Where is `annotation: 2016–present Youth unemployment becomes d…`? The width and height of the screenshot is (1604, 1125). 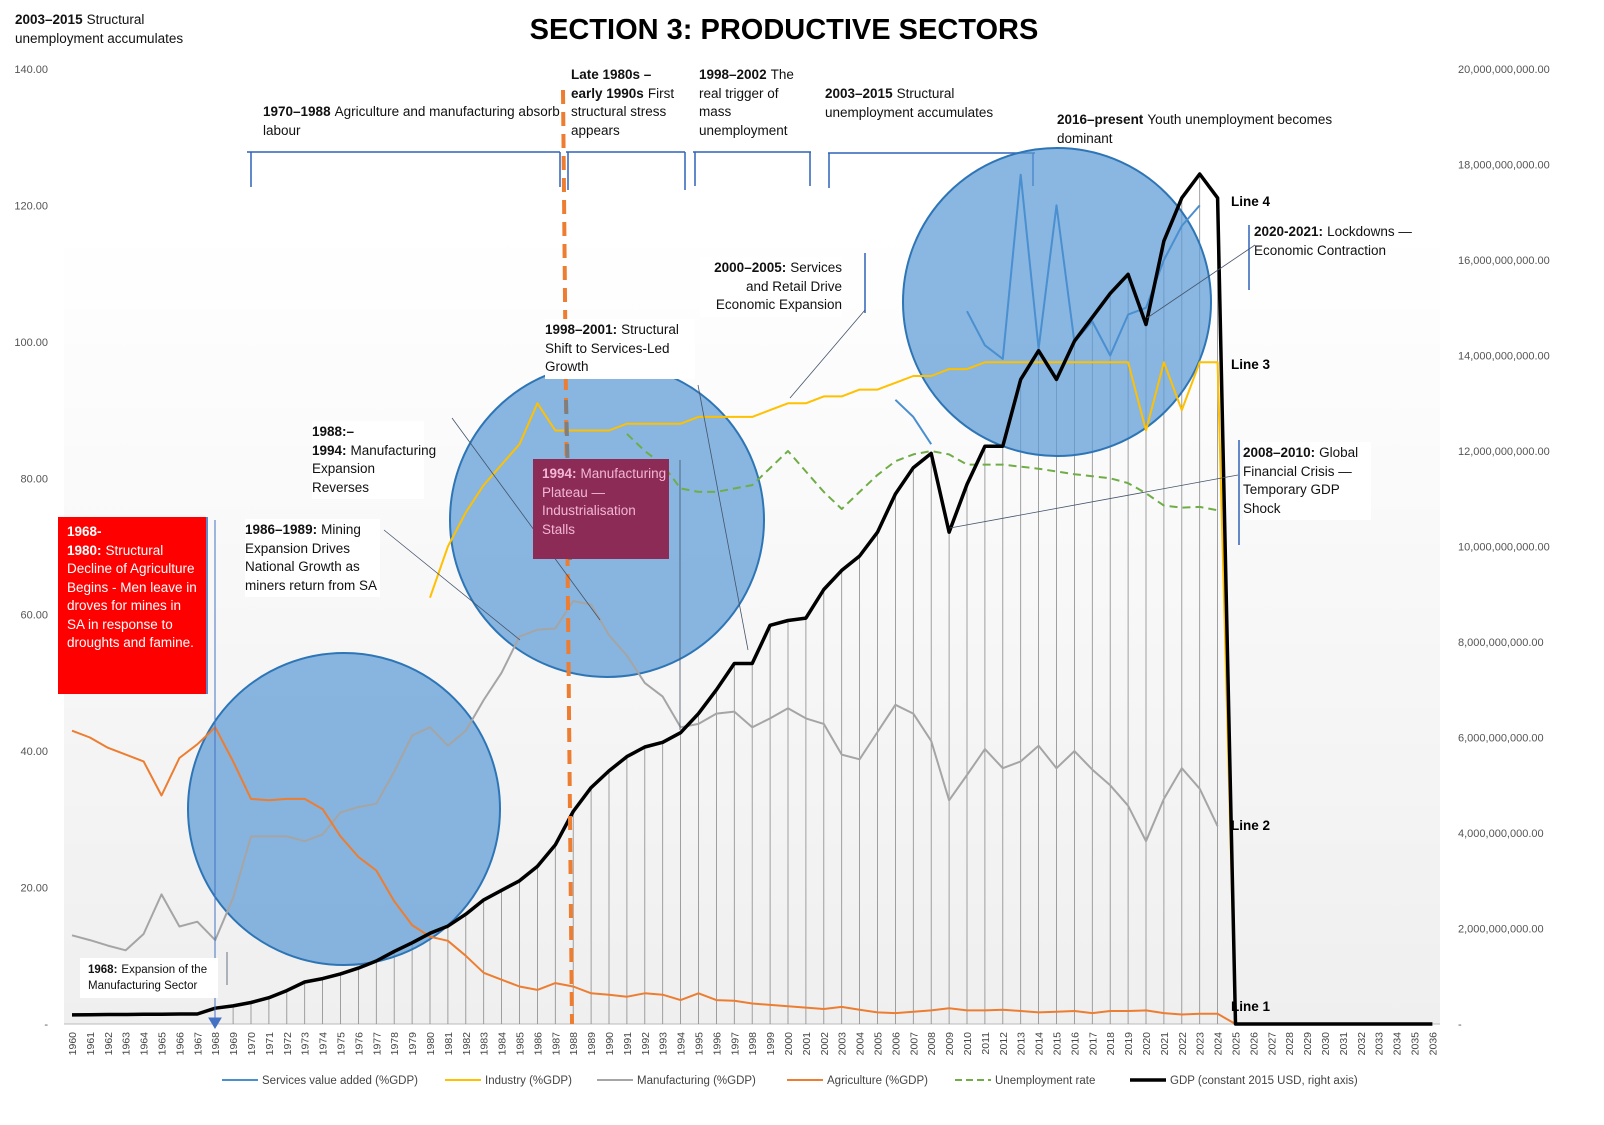
annotation: 2016–present Youth unemployment becomes d… is located at coordinates (1197, 129).